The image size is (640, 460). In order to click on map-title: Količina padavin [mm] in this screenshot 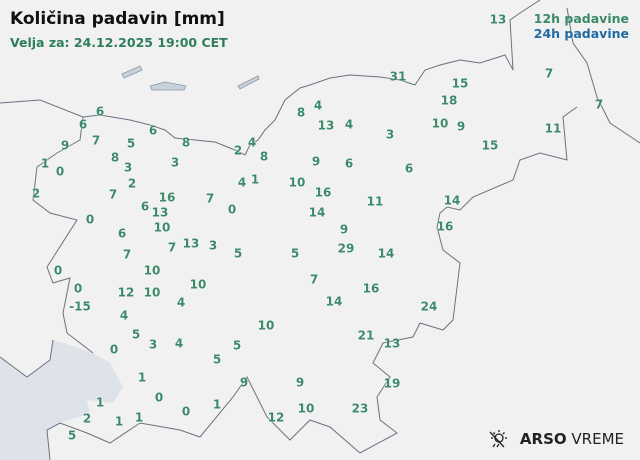, I will do `click(117, 19)`.